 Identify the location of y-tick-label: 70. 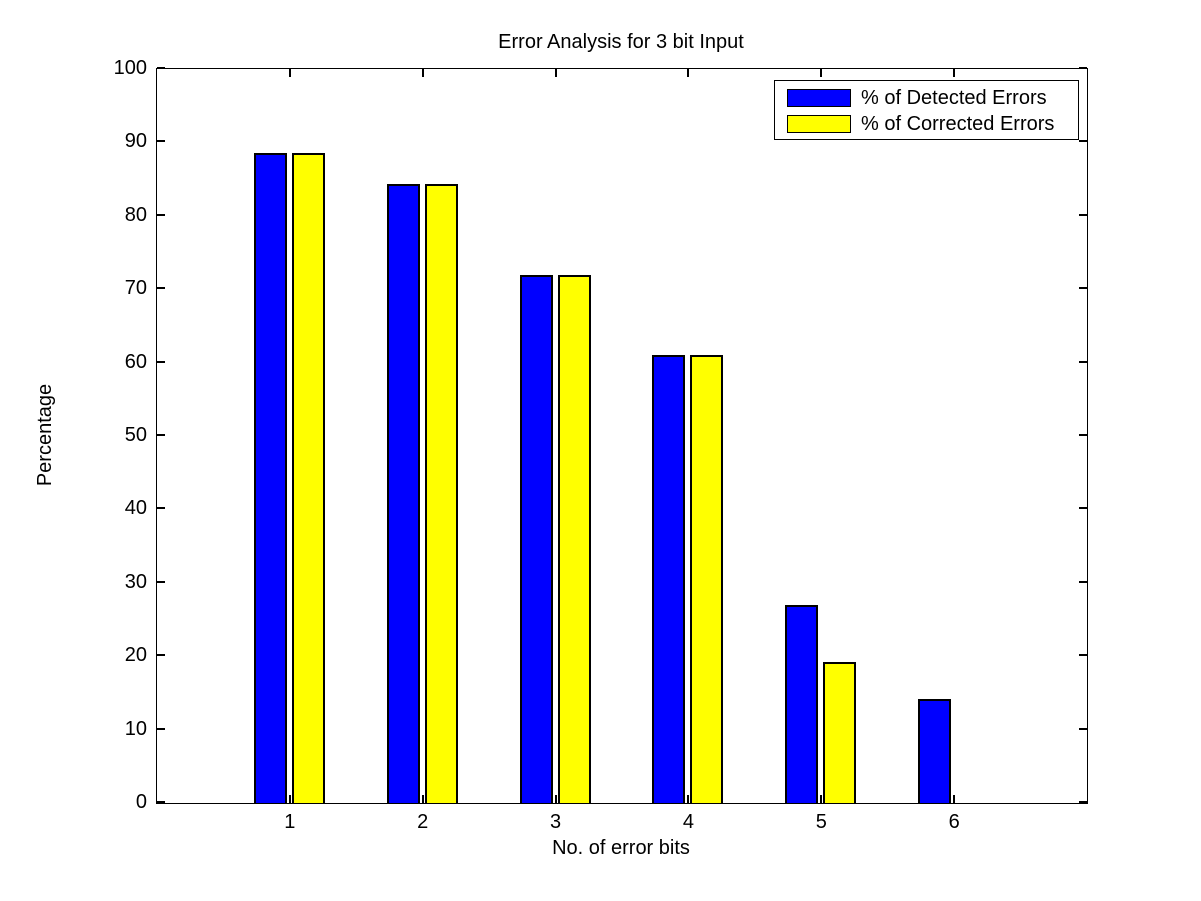
(135, 288).